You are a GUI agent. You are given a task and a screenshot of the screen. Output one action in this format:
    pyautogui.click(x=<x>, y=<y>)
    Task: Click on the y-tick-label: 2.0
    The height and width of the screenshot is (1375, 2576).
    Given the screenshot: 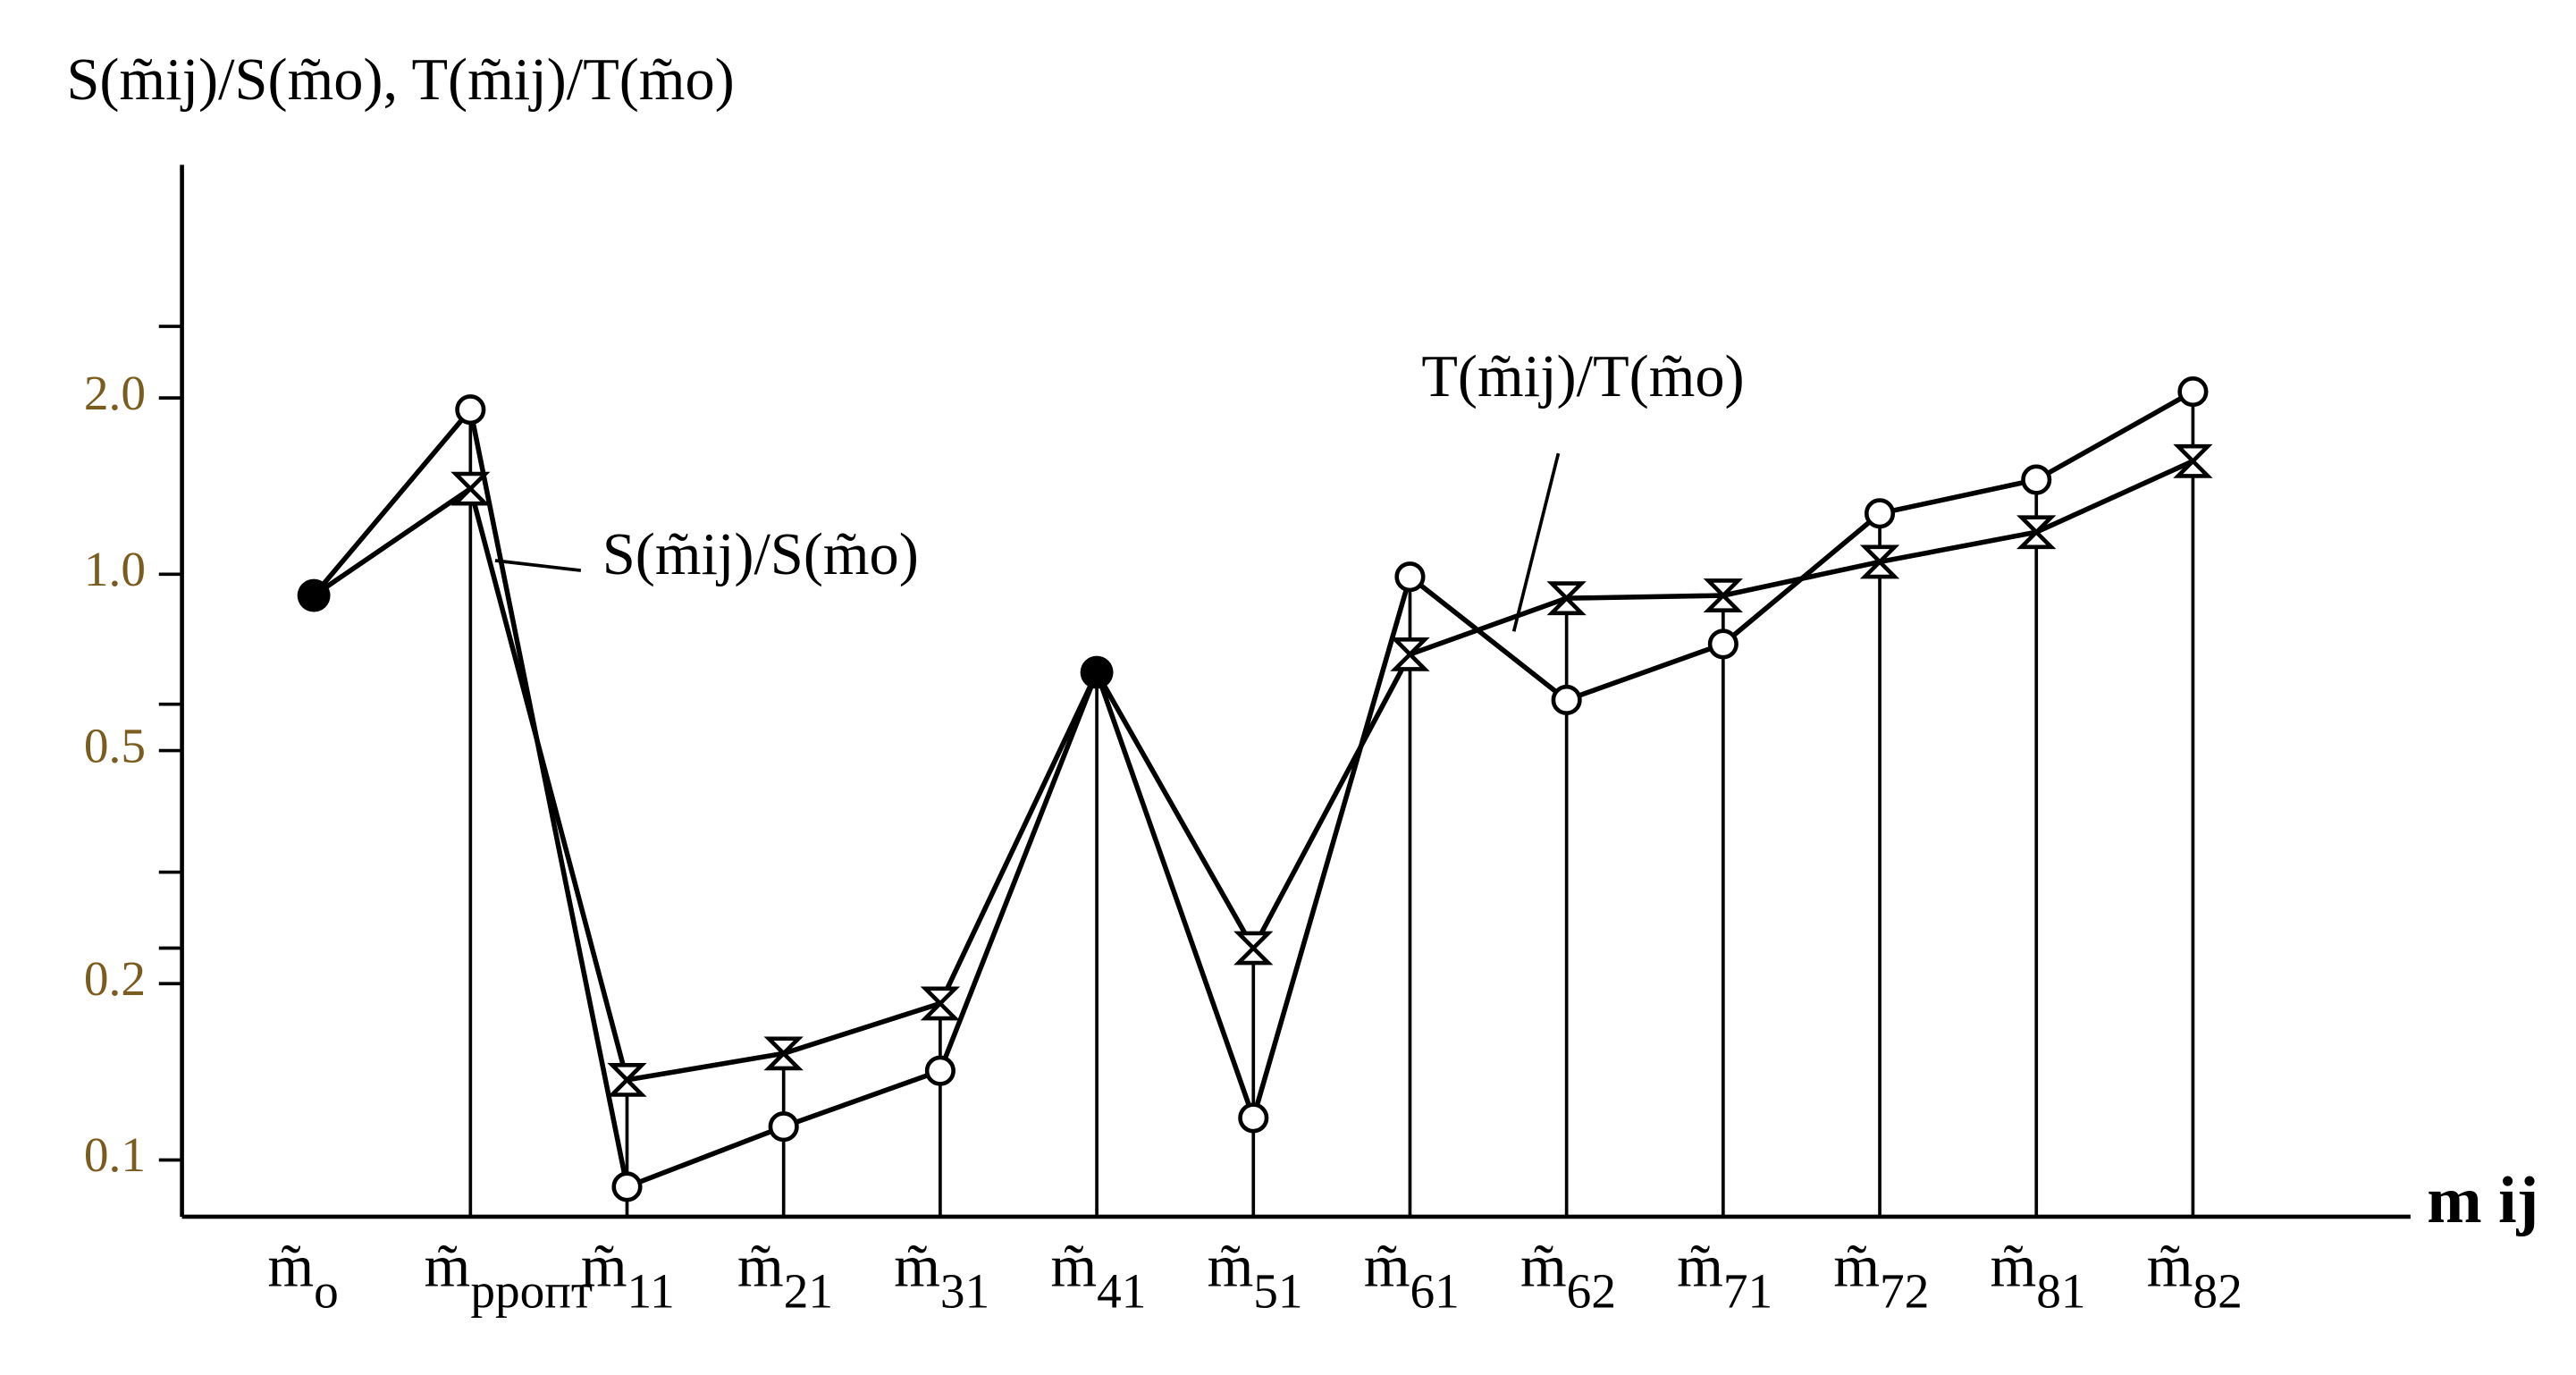 What is the action you would take?
    pyautogui.click(x=115, y=393)
    